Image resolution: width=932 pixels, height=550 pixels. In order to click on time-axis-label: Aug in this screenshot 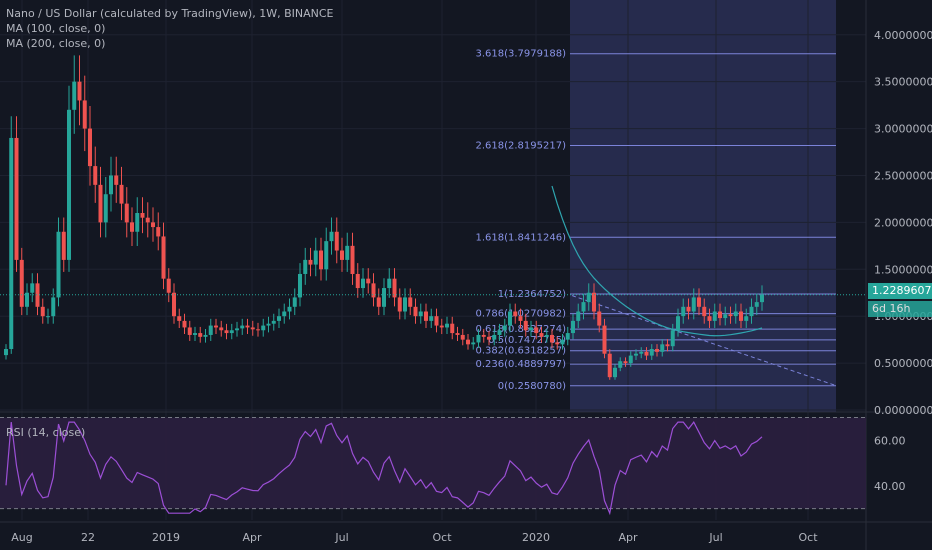, I will do `click(21, 537)`.